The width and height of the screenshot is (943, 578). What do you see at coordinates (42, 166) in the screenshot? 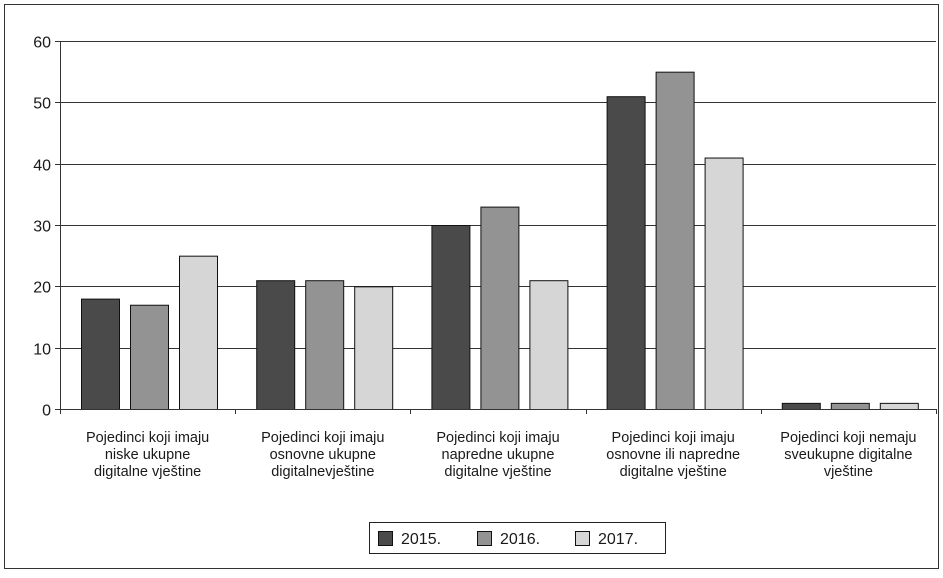
I see `y-tick-label: 40` at bounding box center [42, 166].